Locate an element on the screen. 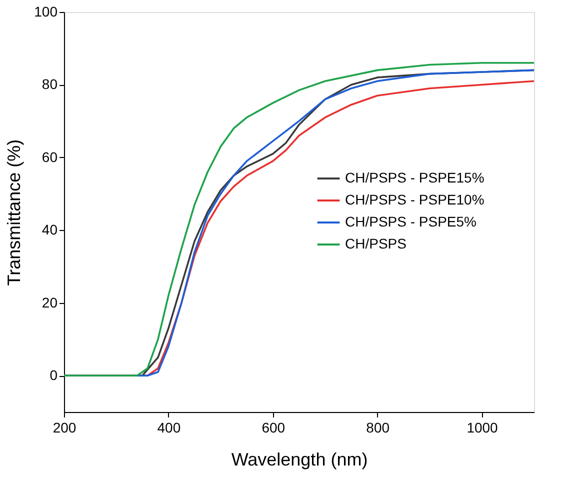 This screenshot has height=490, width=571. x-tick-label: 200 is located at coordinates (64, 428).